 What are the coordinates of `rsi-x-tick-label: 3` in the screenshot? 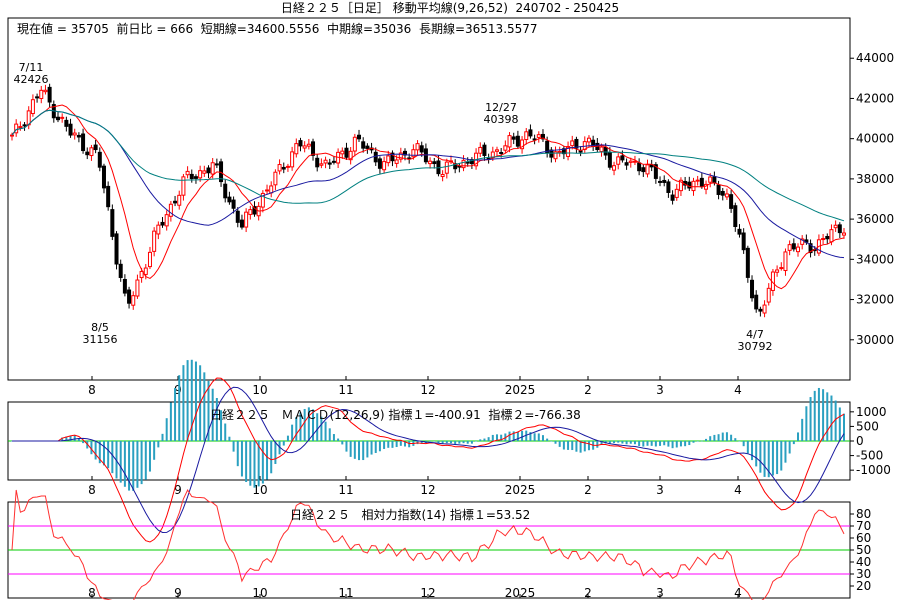 It's located at (660, 593).